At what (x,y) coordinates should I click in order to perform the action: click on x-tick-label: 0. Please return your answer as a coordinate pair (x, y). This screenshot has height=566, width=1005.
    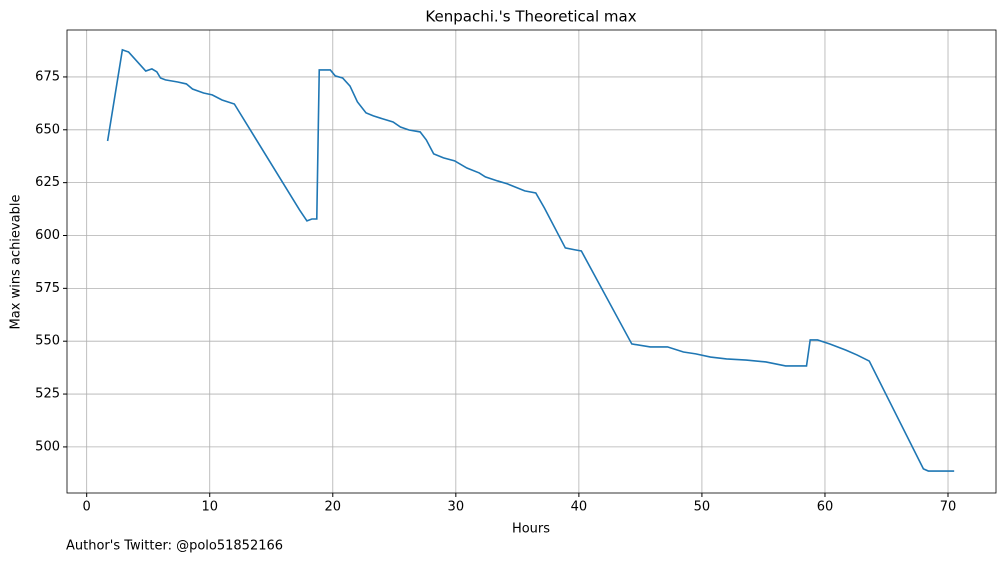
    Looking at the image, I should click on (87, 507).